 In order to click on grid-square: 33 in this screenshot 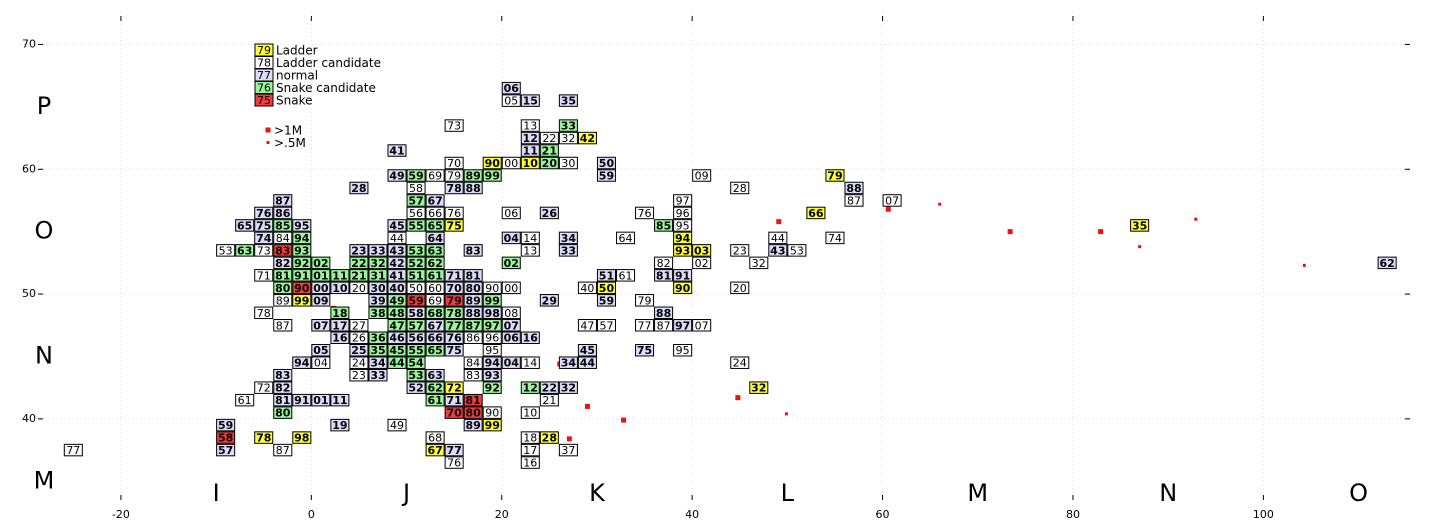, I will do `click(568, 126)`.